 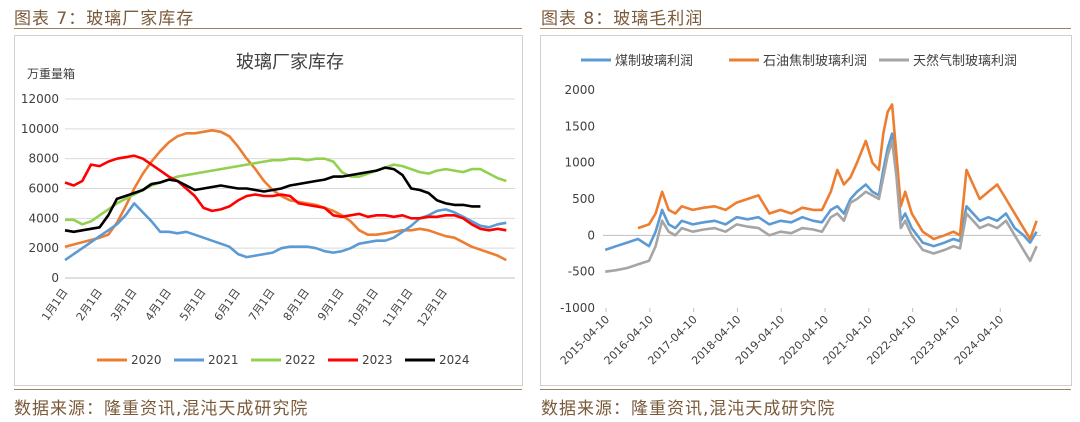 What do you see at coordinates (227, 304) in the screenshot?
I see `x-tick-label: 6月1日` at bounding box center [227, 304].